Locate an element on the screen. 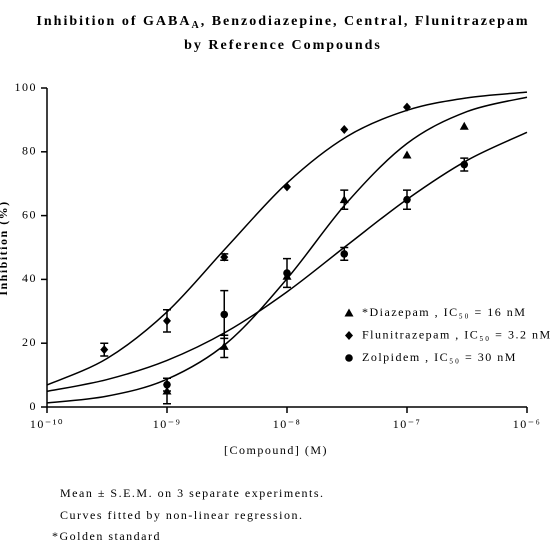  x-tick-label: 10⁻⁶ is located at coordinates (527, 424).